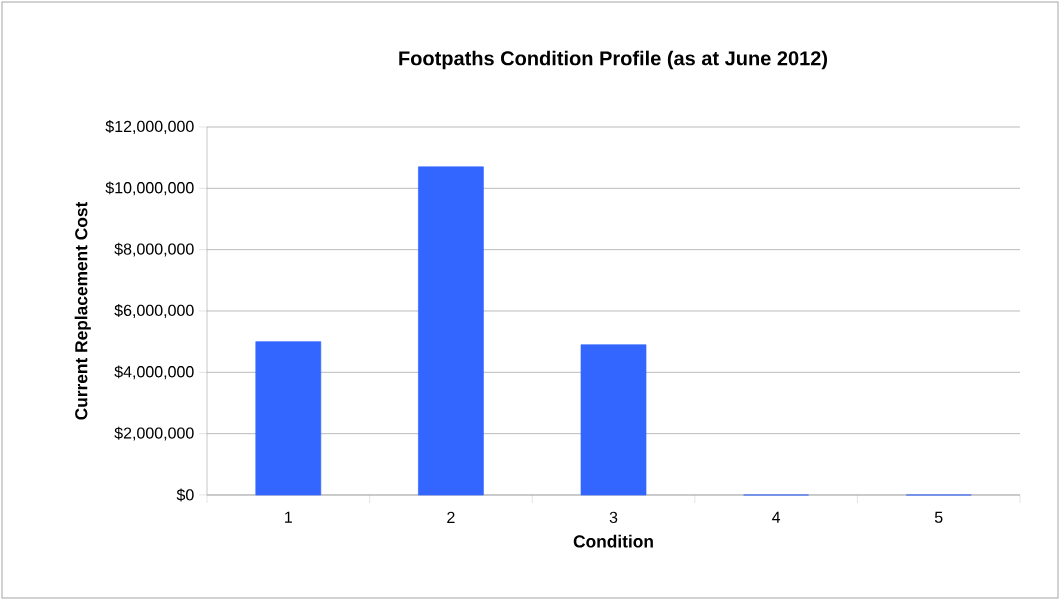  What do you see at coordinates (82, 310) in the screenshot?
I see `y-axis-title: Current Replacement Cost` at bounding box center [82, 310].